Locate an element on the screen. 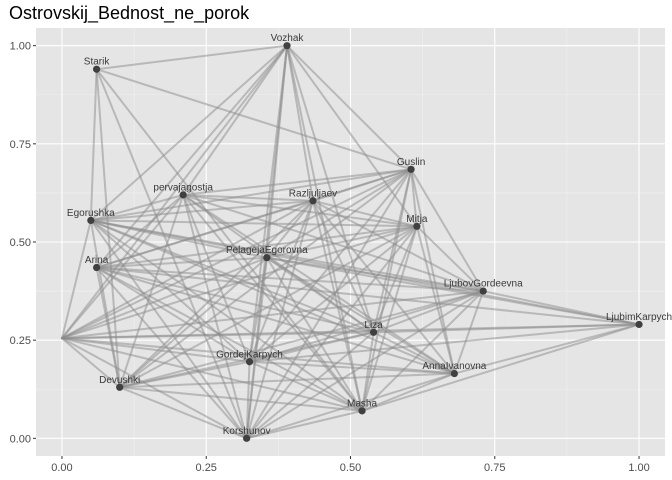 This screenshot has height=480, width=672. y-tick-label: 0.50 is located at coordinates (20, 243).